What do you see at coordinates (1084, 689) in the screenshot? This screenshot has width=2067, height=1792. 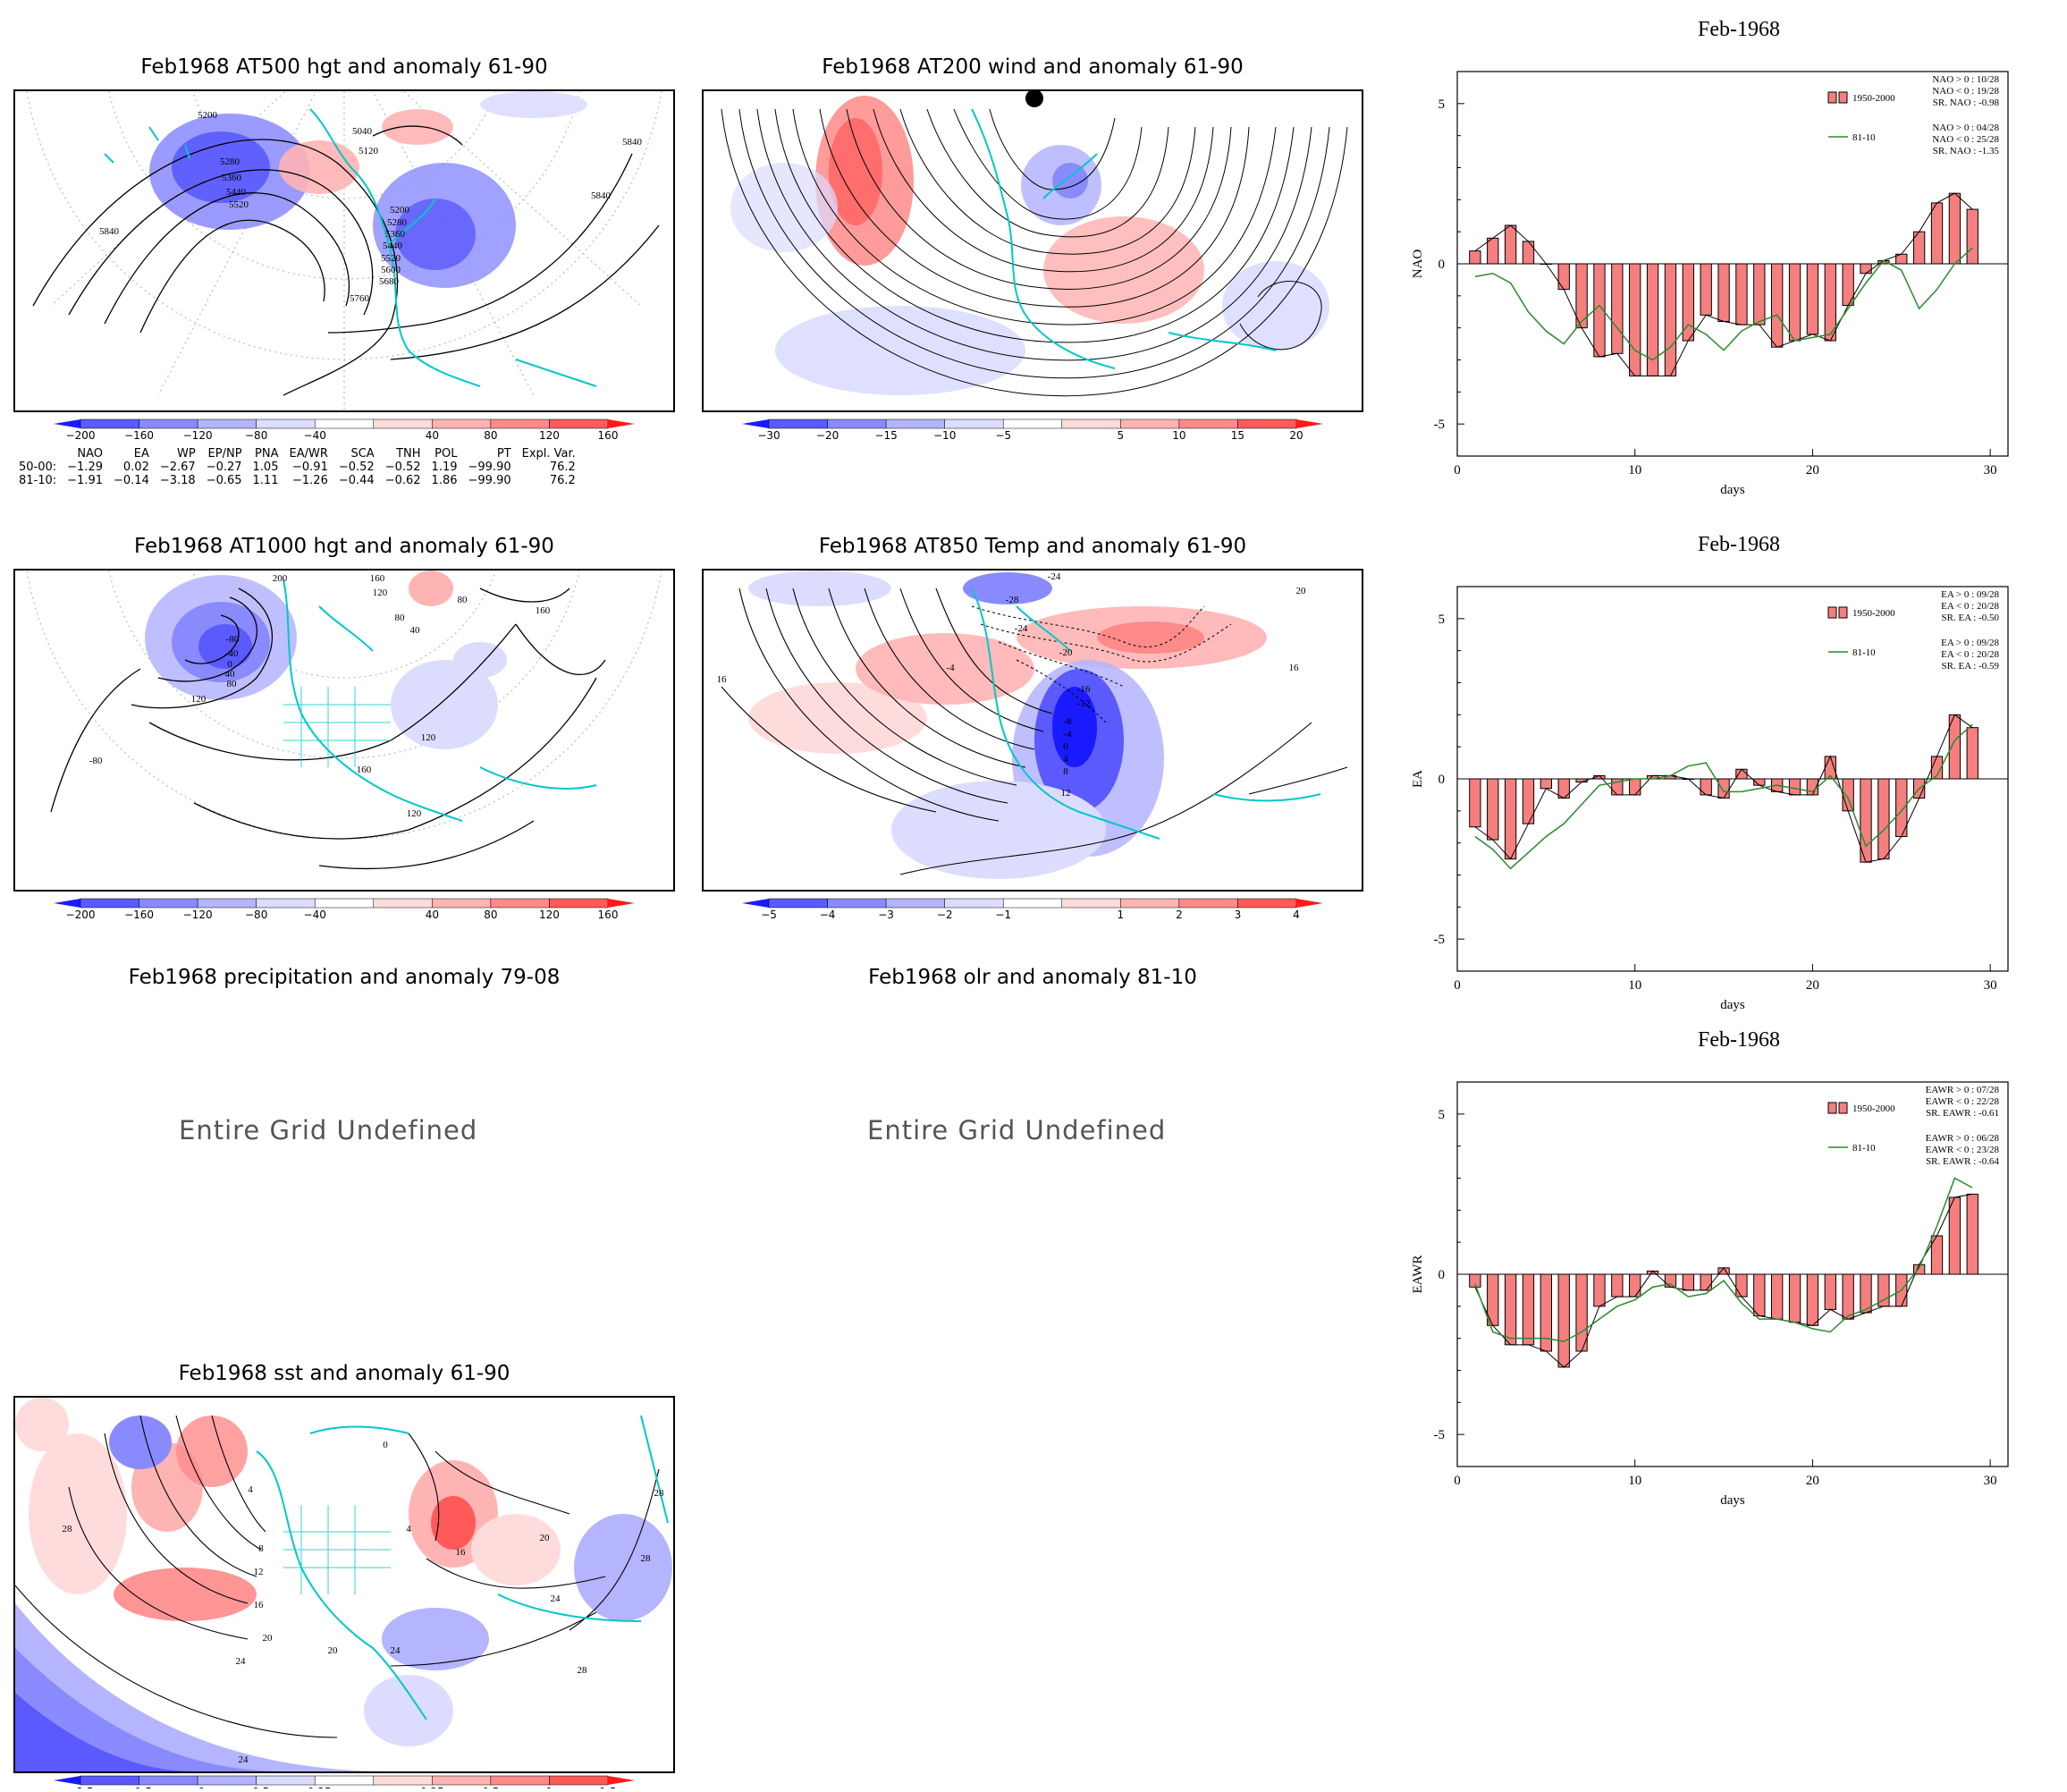 I see `contour-label: -16` at bounding box center [1084, 689].